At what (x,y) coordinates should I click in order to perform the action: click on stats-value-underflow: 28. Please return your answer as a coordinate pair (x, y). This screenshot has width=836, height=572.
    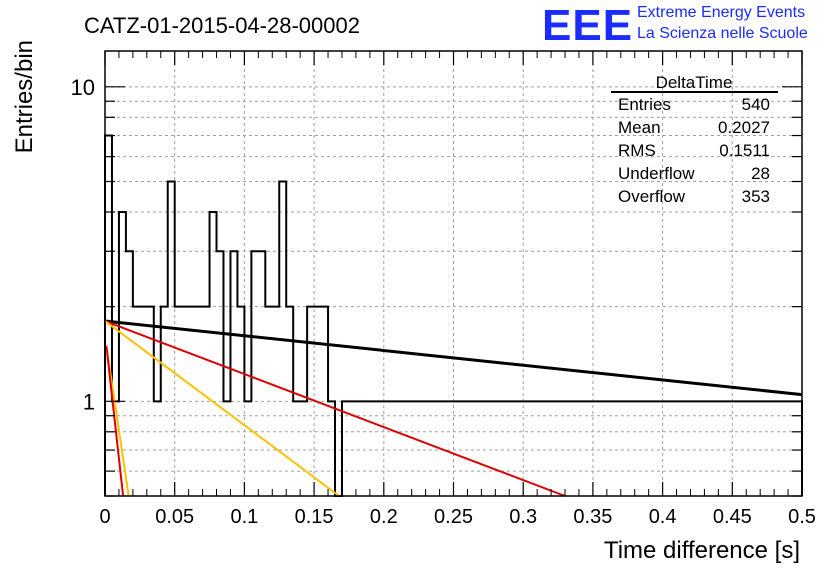
    Looking at the image, I should click on (760, 173).